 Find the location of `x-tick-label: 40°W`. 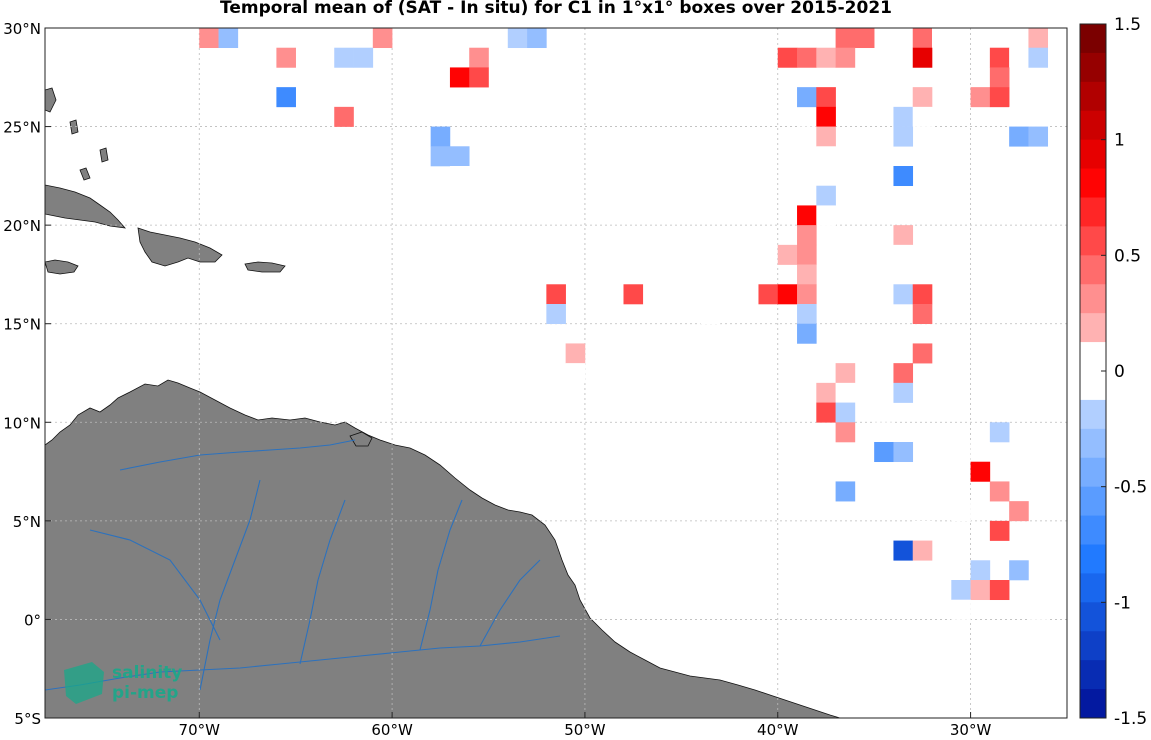

x-tick-label: 40°W is located at coordinates (778, 730).